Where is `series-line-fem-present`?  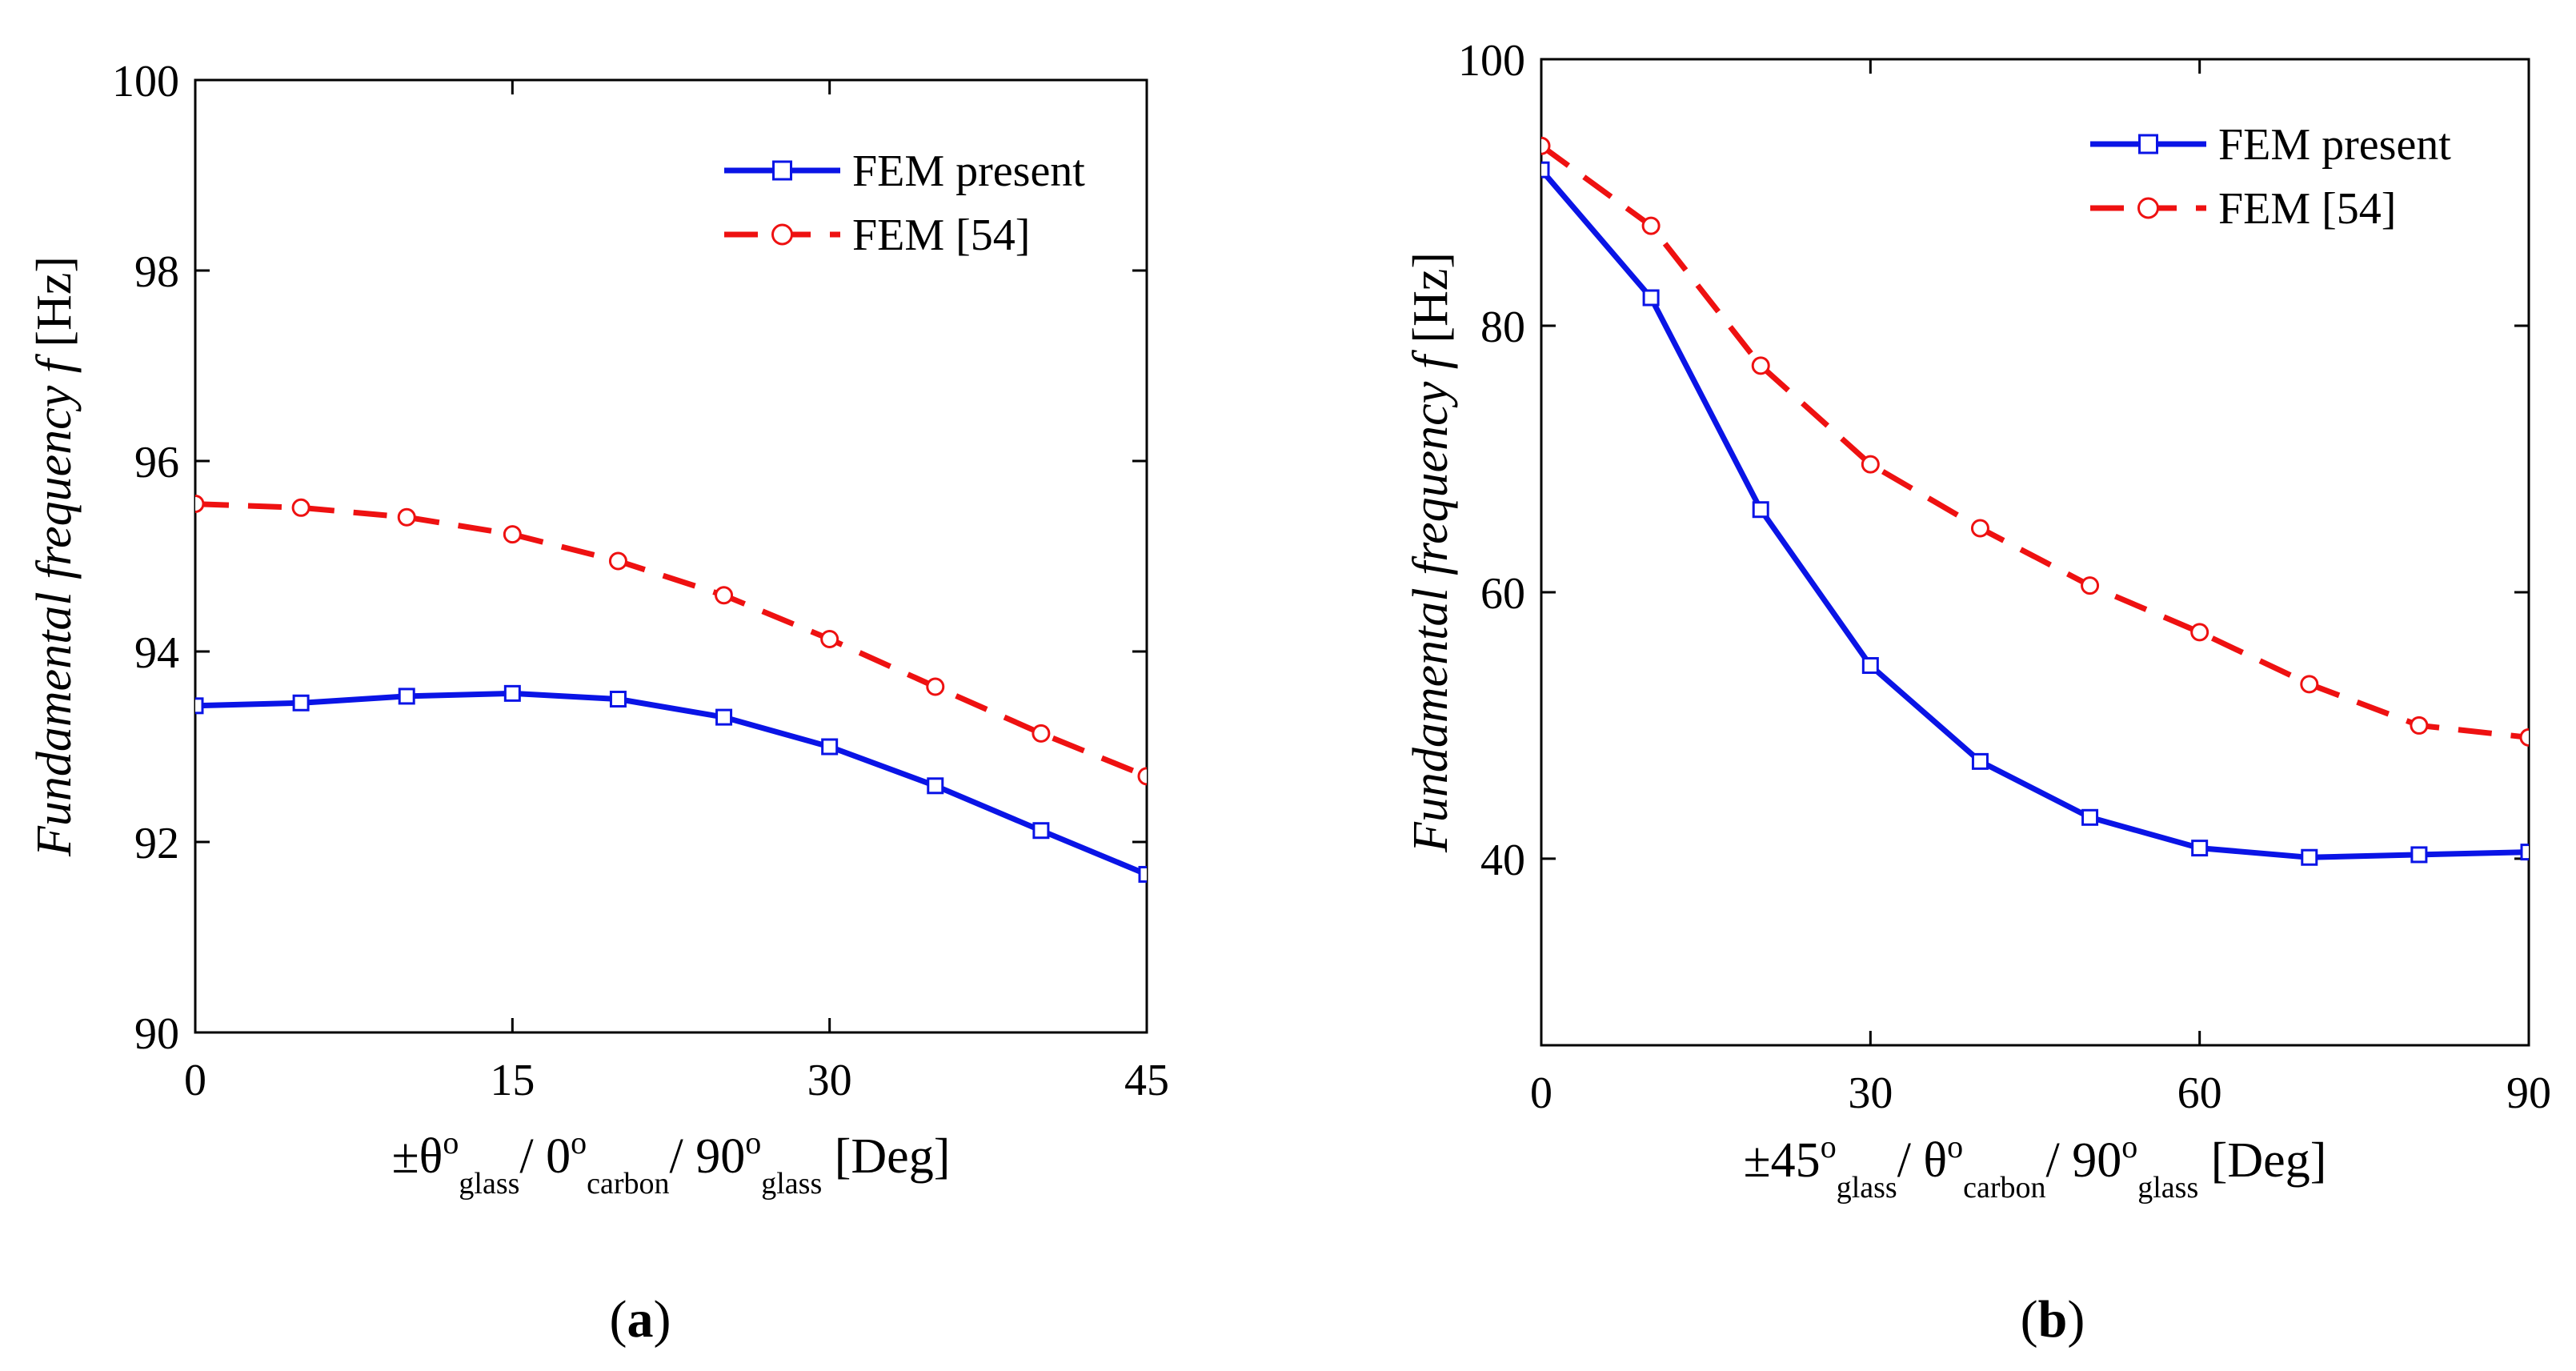 series-line-fem-present is located at coordinates (671, 784).